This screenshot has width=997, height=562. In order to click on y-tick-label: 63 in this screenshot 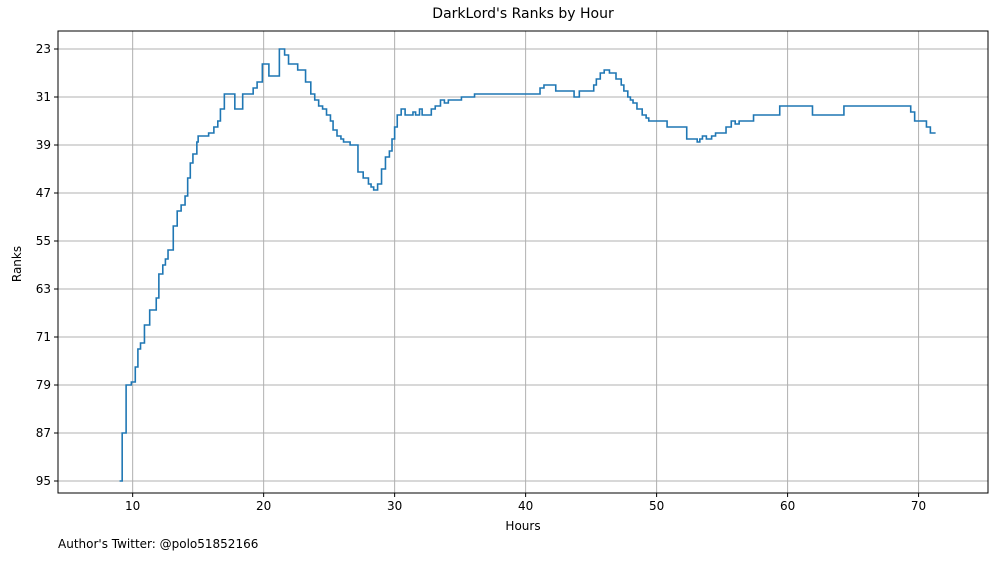, I will do `click(43, 289)`.